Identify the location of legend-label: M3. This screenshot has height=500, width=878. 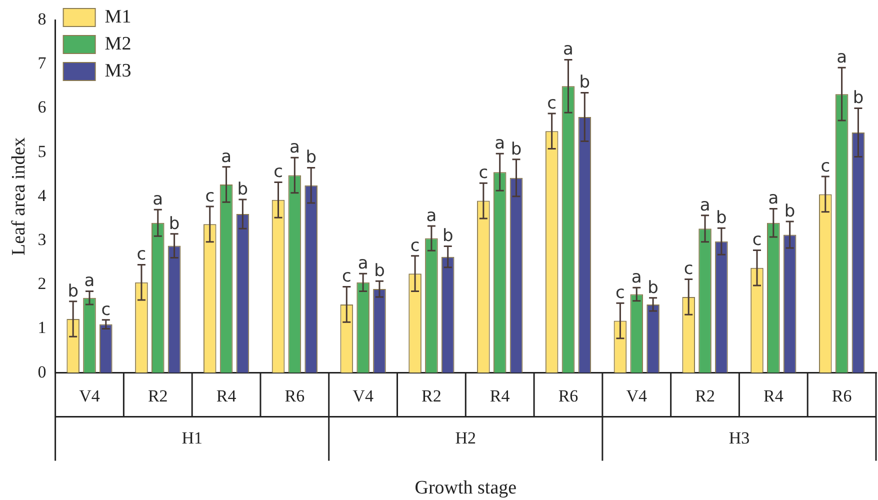
(118, 71).